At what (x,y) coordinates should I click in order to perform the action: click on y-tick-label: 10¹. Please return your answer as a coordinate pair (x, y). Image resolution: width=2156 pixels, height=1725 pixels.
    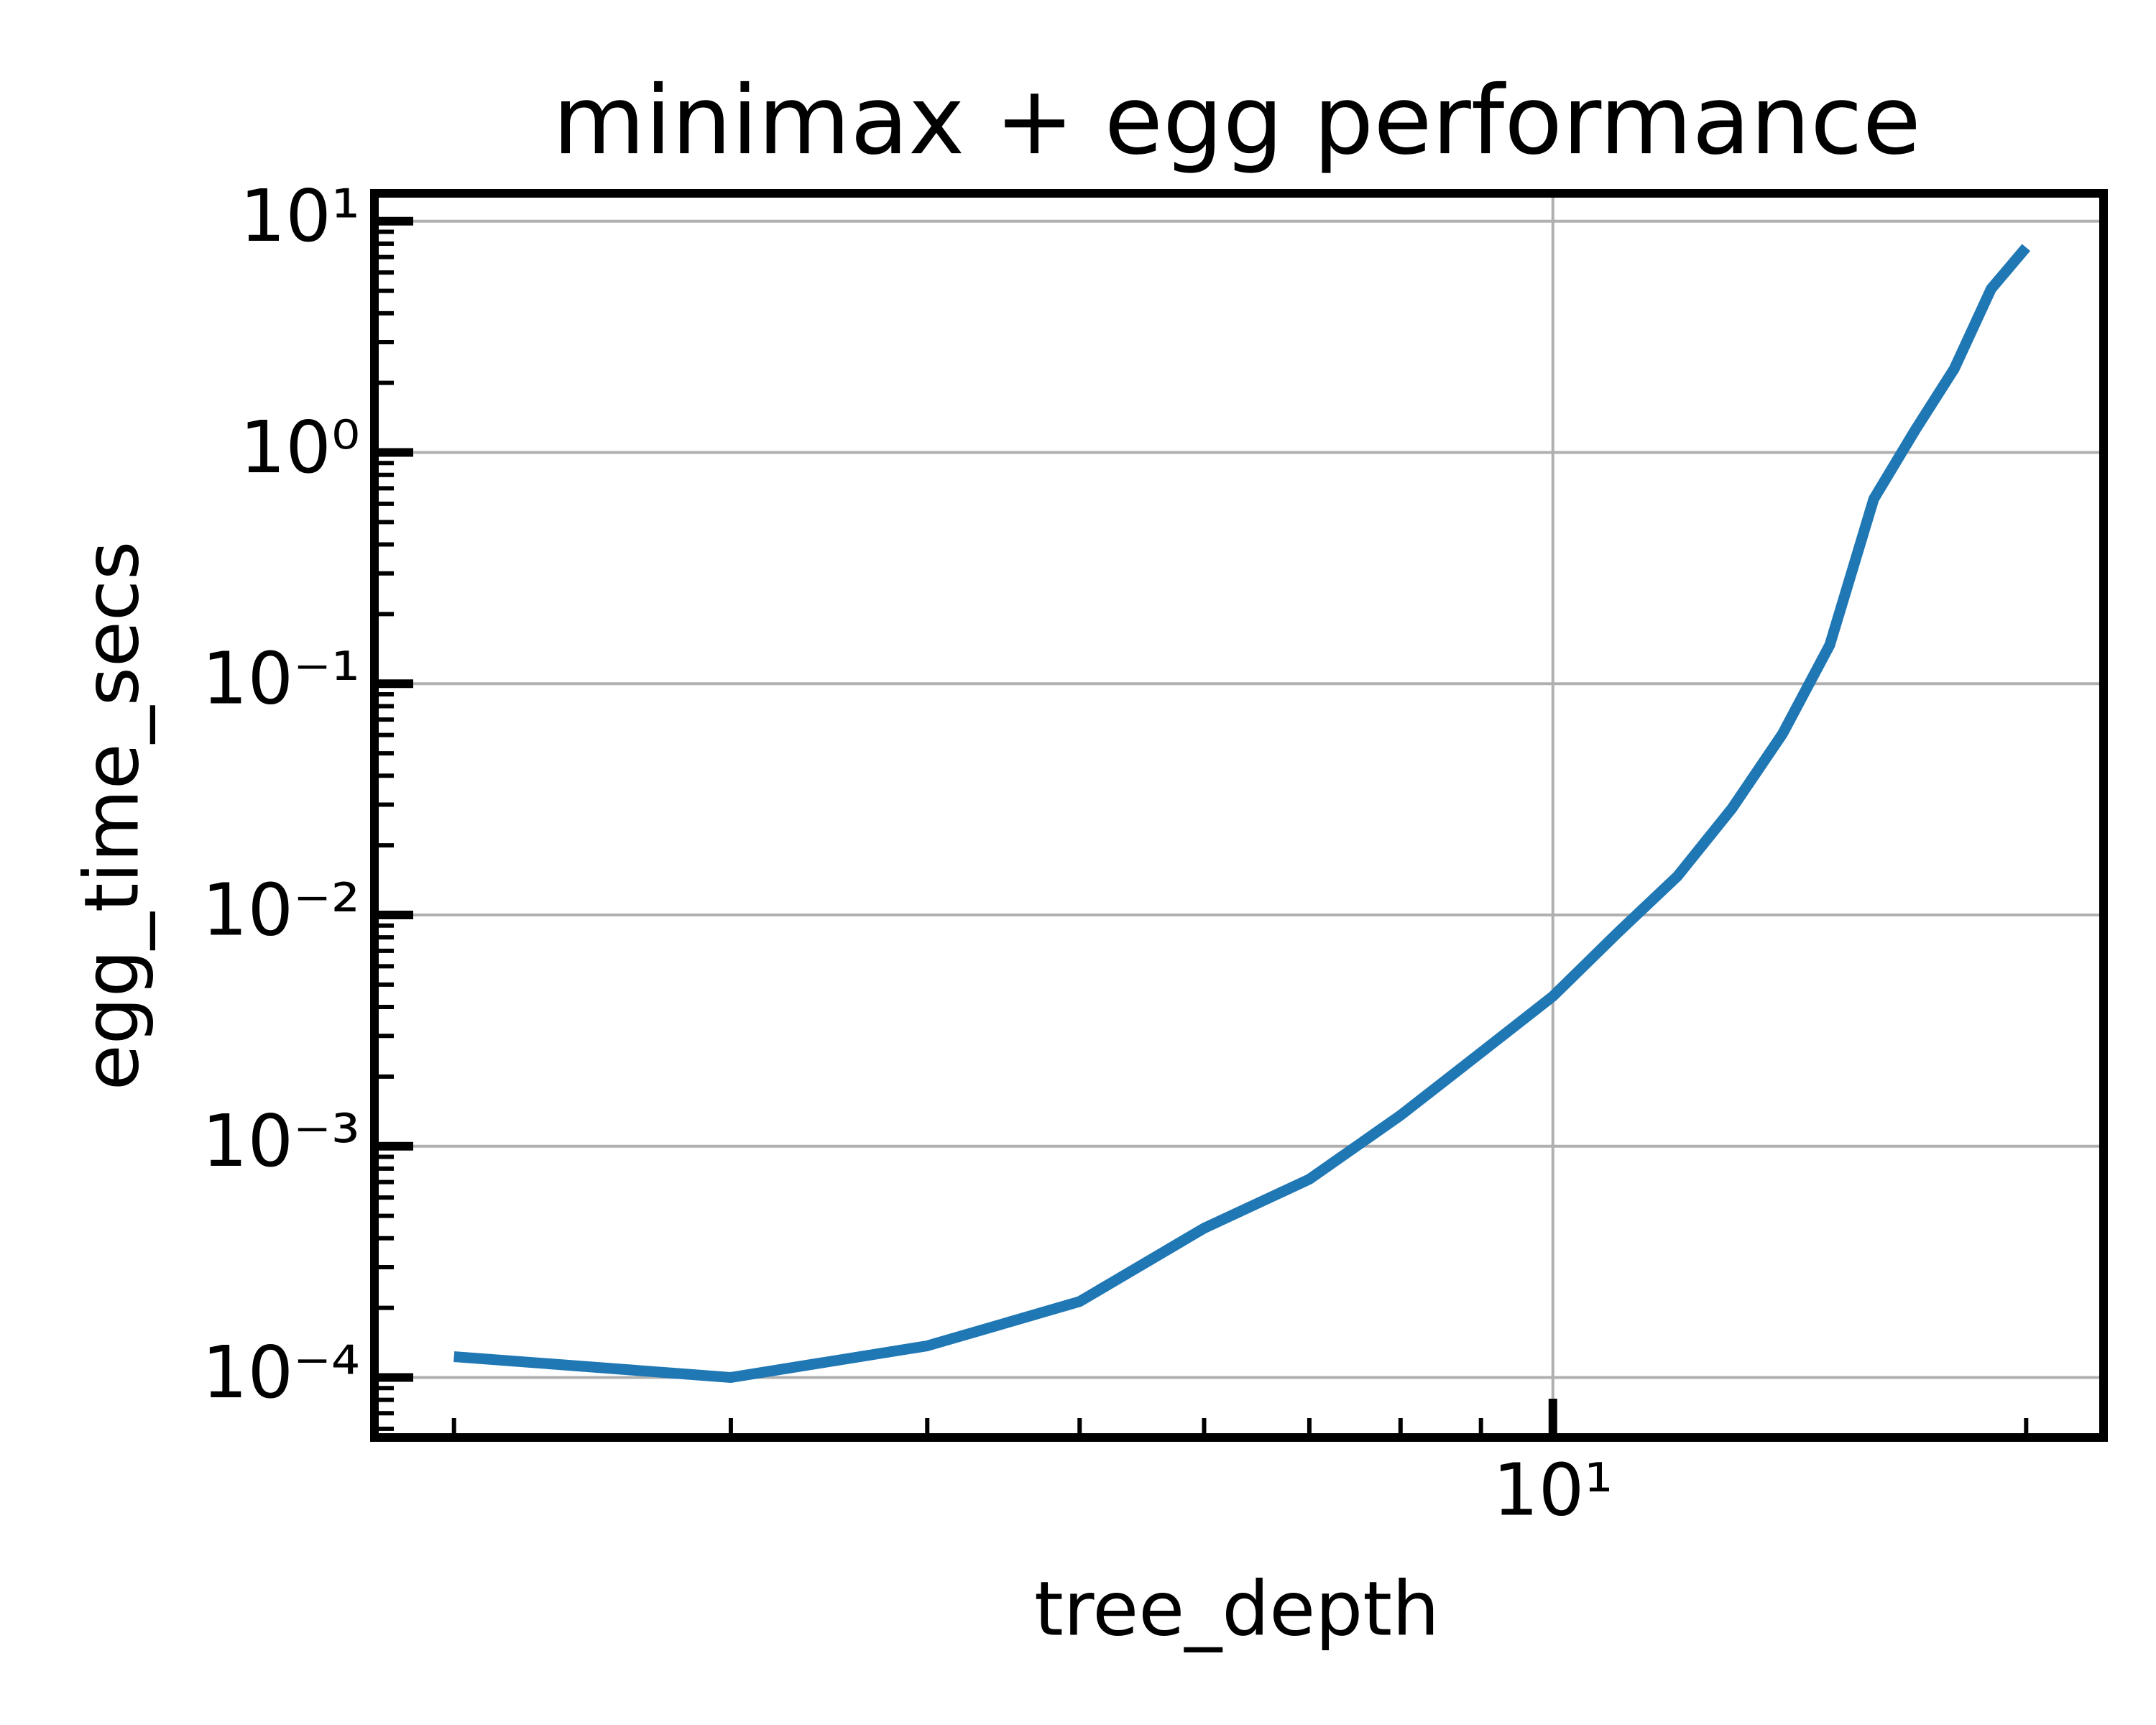
    Looking at the image, I should click on (300, 216).